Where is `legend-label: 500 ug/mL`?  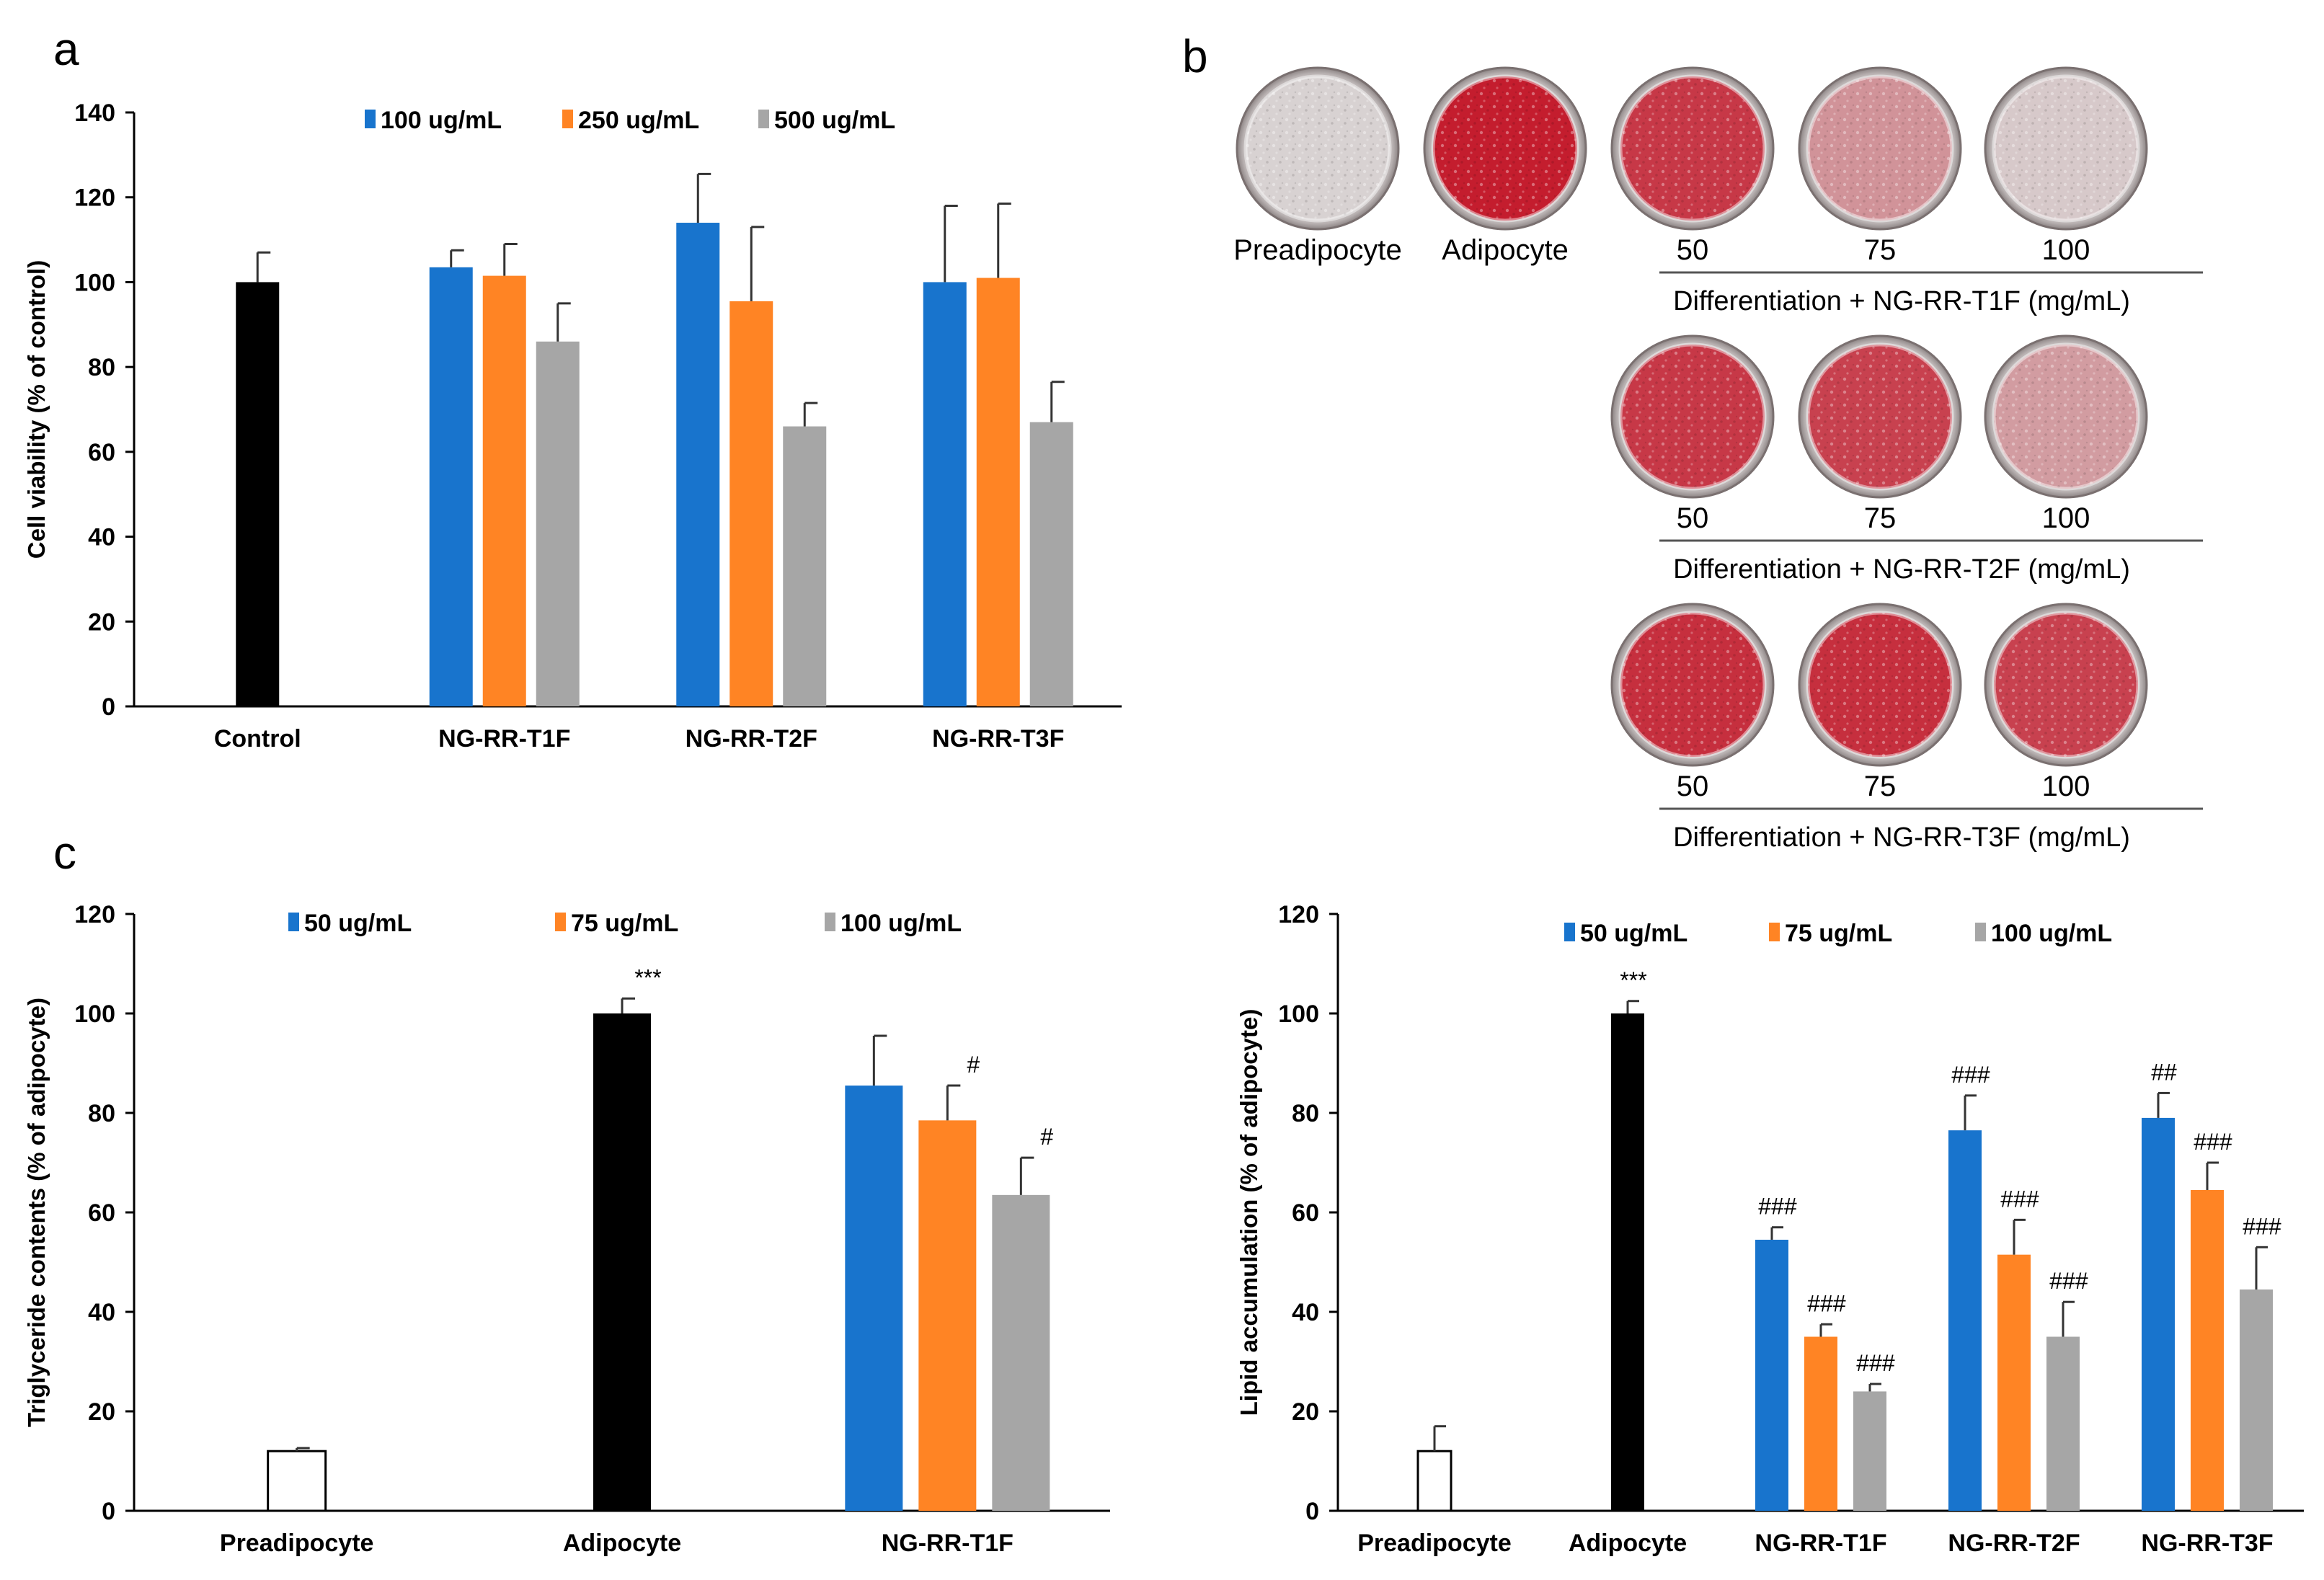 legend-label: 500 ug/mL is located at coordinates (834, 121).